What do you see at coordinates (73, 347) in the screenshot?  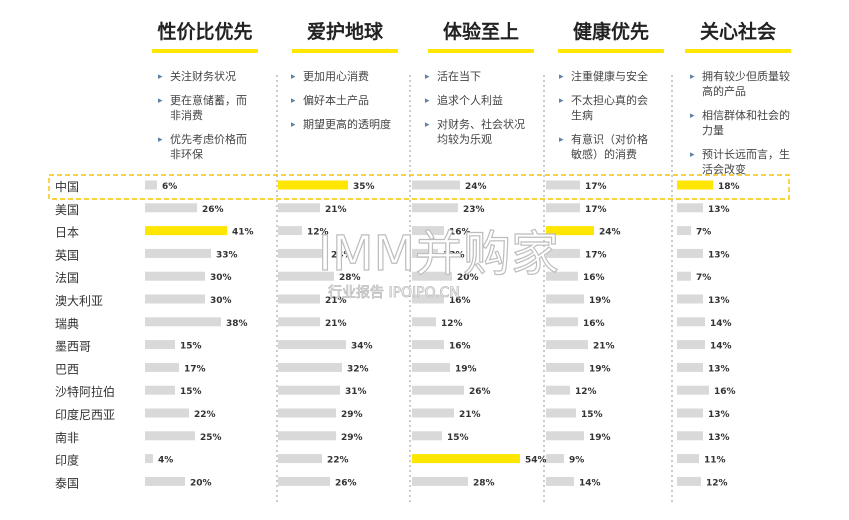 I see `country-label: 墨西哥` at bounding box center [73, 347].